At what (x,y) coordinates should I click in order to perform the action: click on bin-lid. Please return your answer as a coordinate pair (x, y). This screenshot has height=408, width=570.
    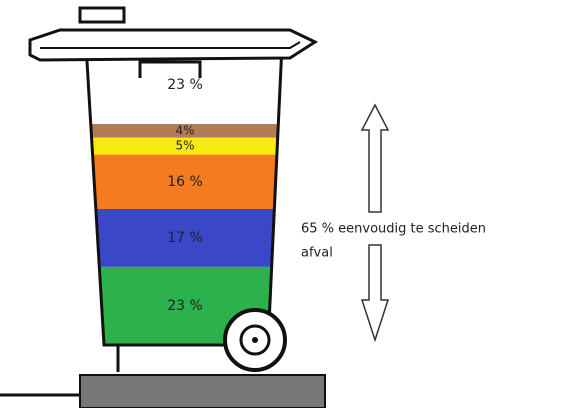
    Looking at the image, I should click on (173, 45).